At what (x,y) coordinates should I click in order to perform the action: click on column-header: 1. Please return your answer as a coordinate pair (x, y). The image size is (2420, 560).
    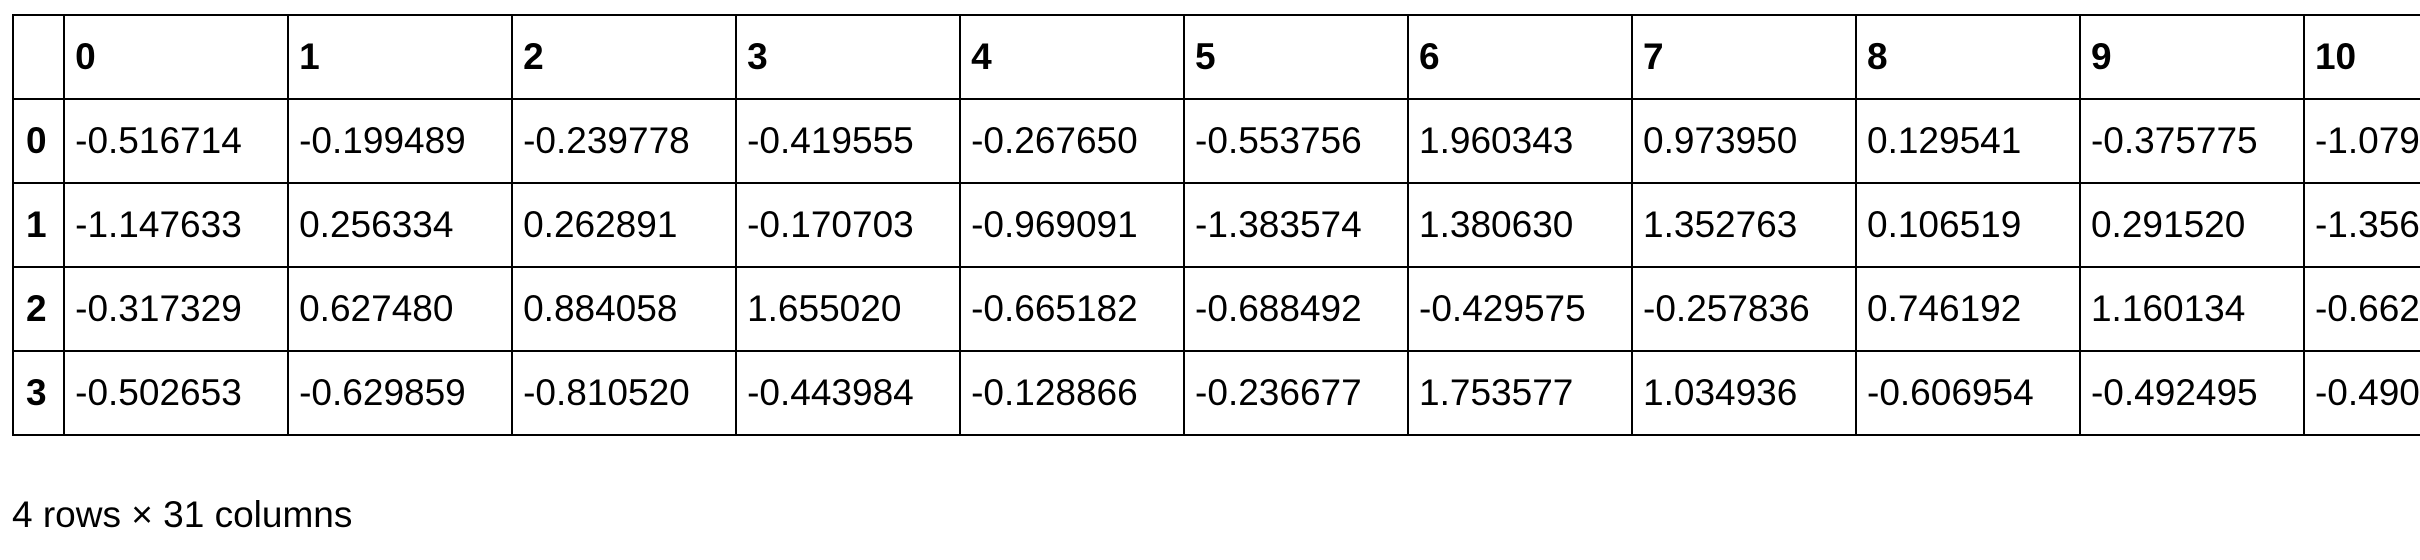
    Looking at the image, I should click on (400, 57).